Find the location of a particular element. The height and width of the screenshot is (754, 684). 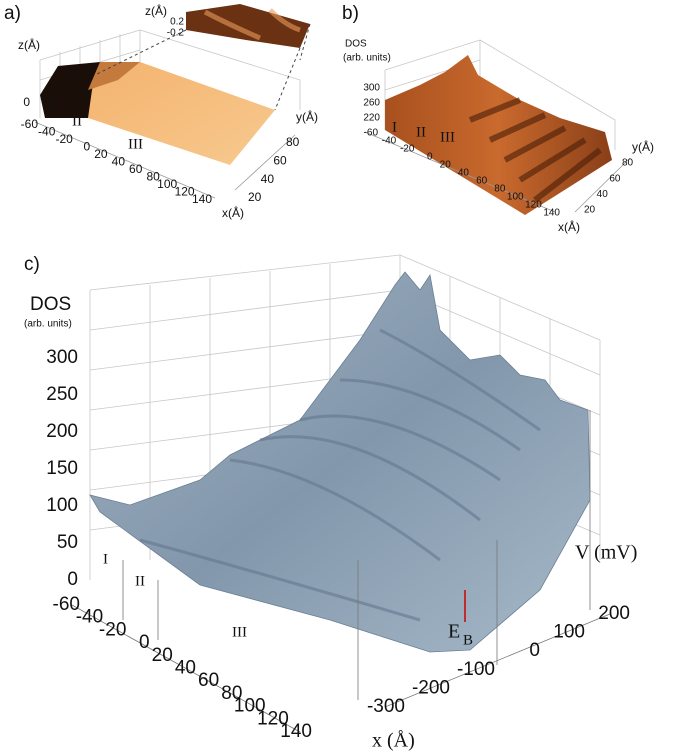

z-tick-label: 220 is located at coordinates (371, 118).